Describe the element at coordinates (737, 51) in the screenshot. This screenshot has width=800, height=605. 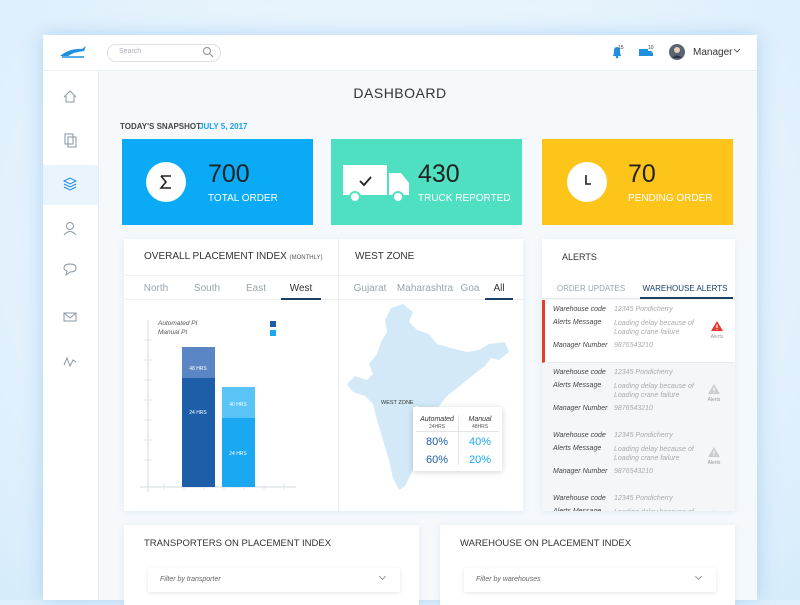
I see `chevron` at that location.